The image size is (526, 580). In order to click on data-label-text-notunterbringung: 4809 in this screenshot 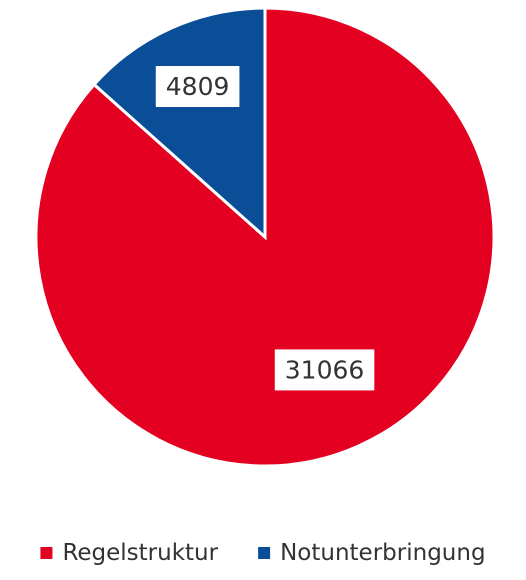, I will do `click(198, 86)`.